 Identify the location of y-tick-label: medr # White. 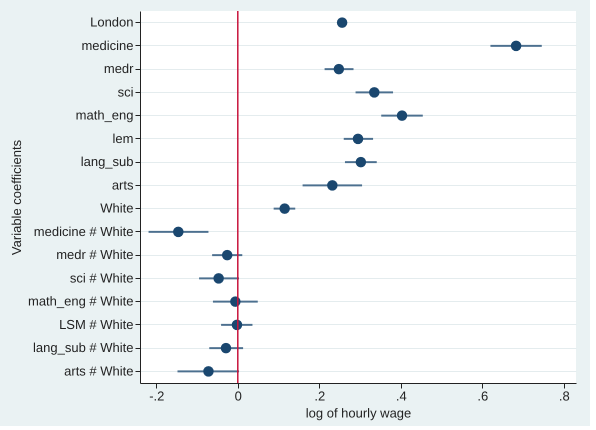
(95, 254).